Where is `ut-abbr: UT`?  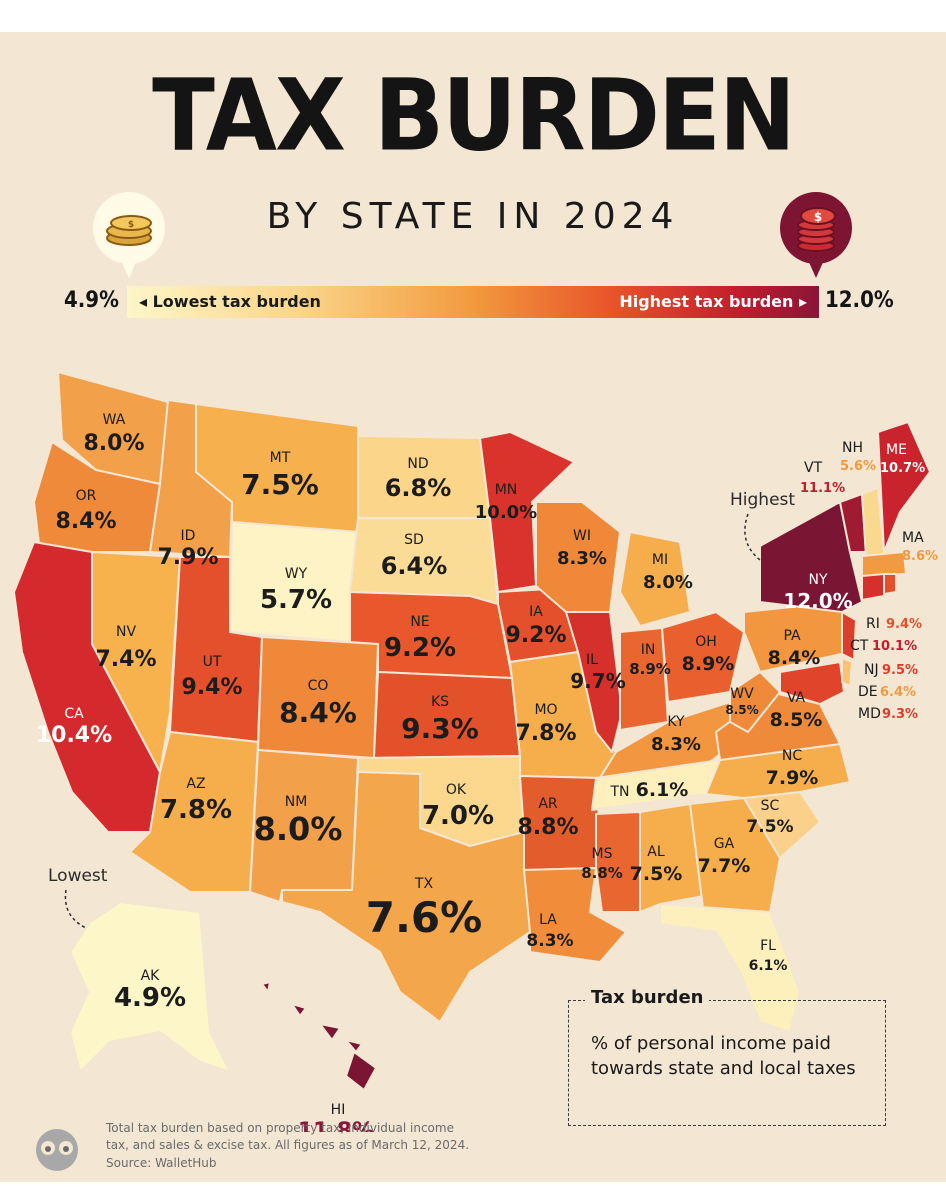
ut-abbr: UT is located at coordinates (212, 662).